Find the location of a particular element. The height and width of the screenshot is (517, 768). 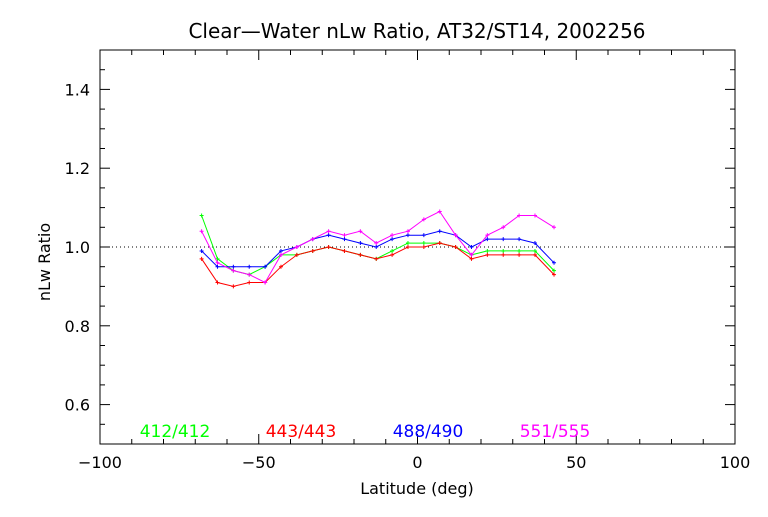

legend-entry: 412/412 is located at coordinates (175, 432).